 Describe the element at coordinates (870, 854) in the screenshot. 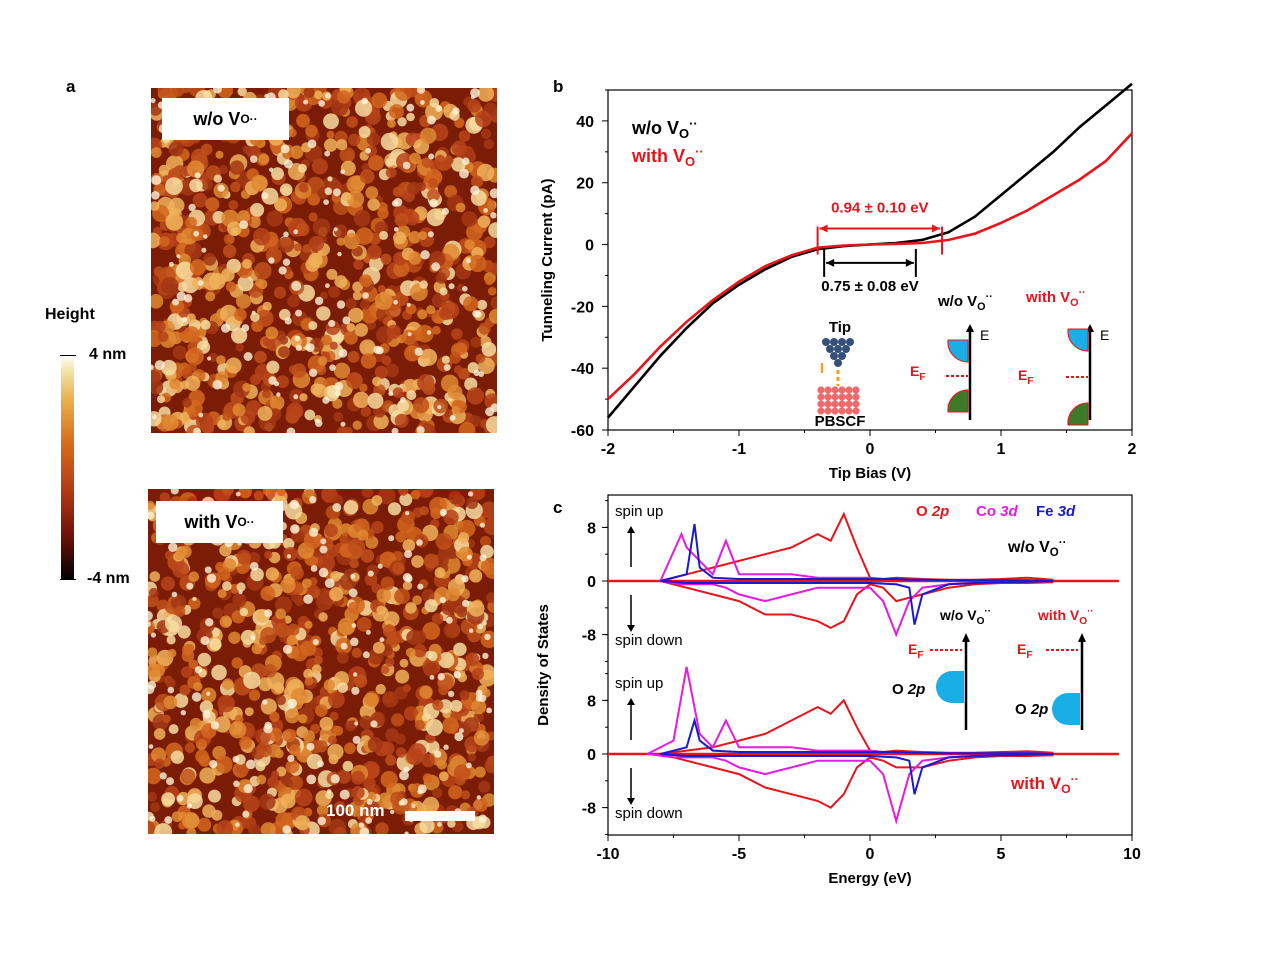

I see `chart-c-x-tick-label: 0` at that location.